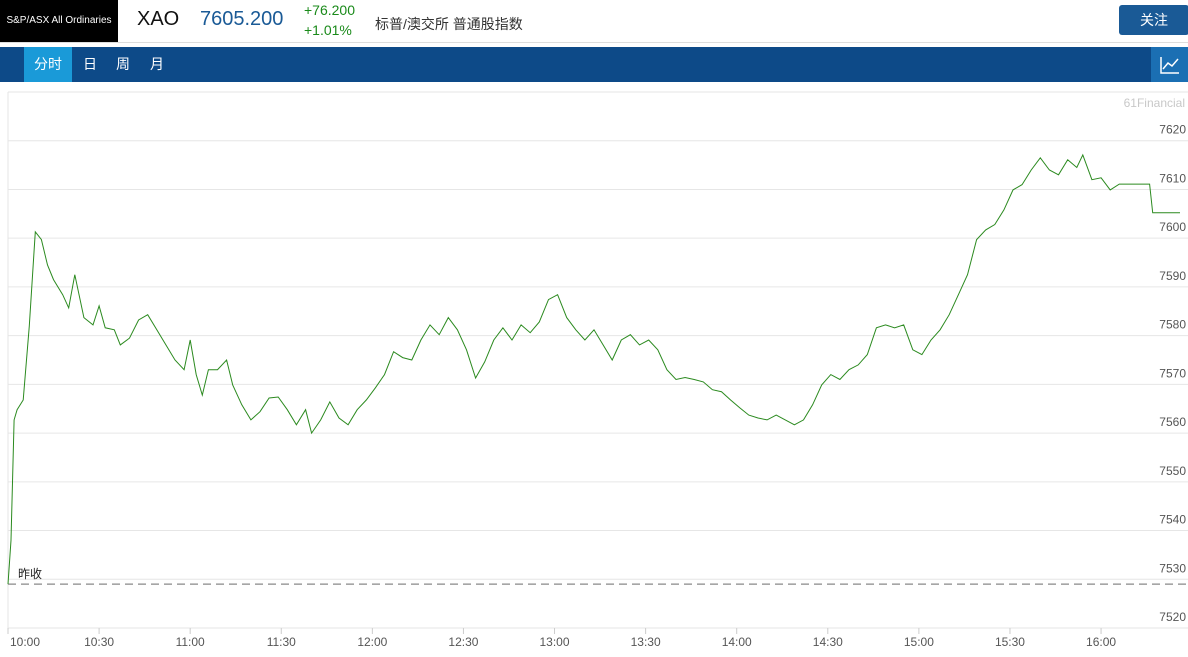 The height and width of the screenshot is (657, 1188). I want to click on x-tick-label: 10:30, so click(99, 642).